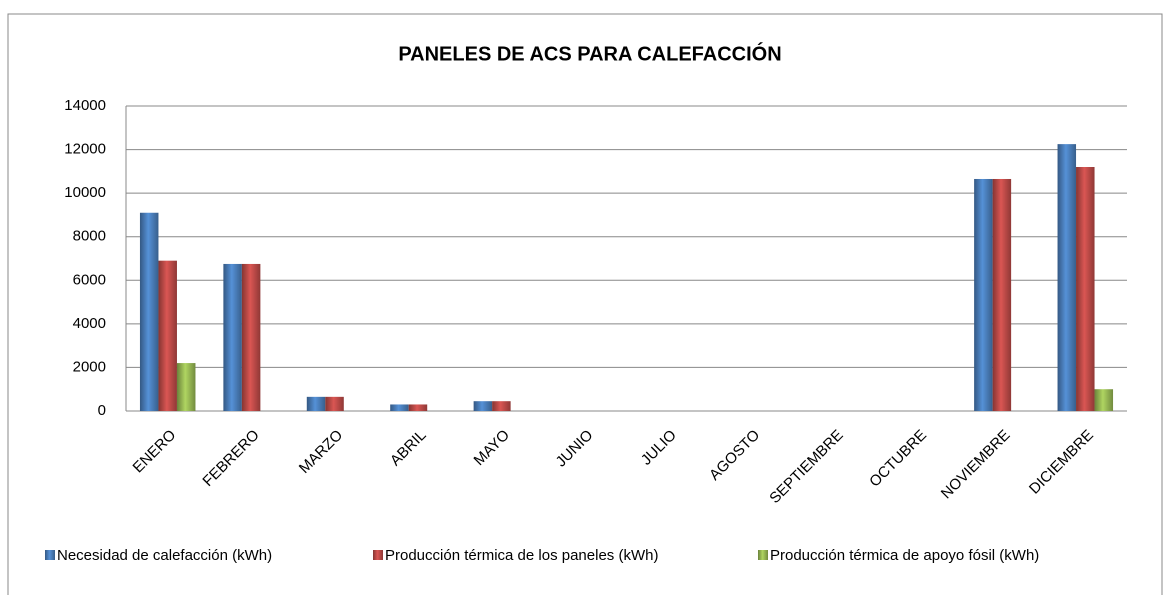 This screenshot has width=1163, height=595. I want to click on y-tick-label: 0, so click(102, 410).